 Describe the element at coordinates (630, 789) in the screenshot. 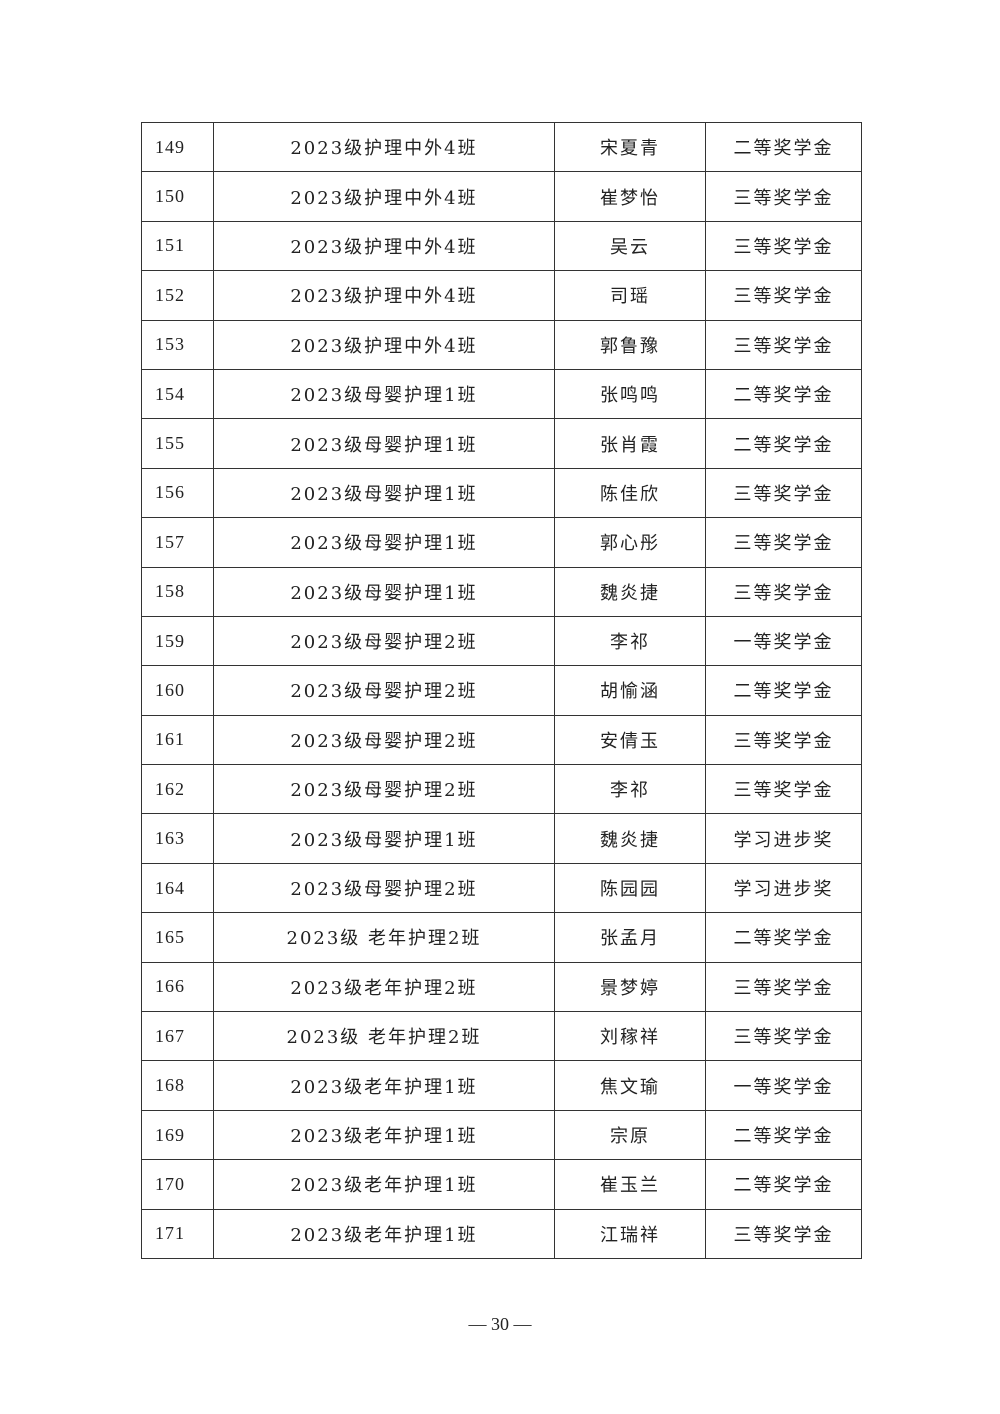

I see `student-name-cell: 李祁` at that location.